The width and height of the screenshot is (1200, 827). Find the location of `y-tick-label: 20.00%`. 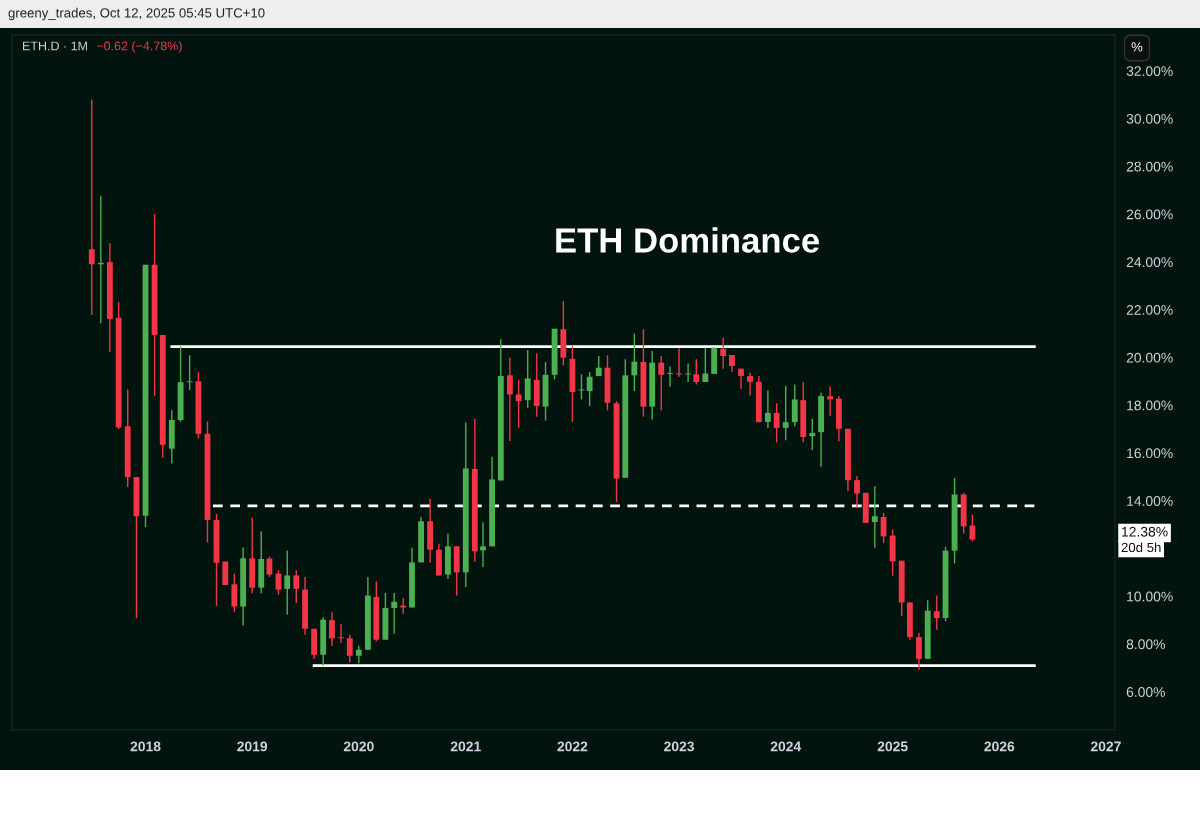

y-tick-label: 20.00% is located at coordinates (1149, 357).